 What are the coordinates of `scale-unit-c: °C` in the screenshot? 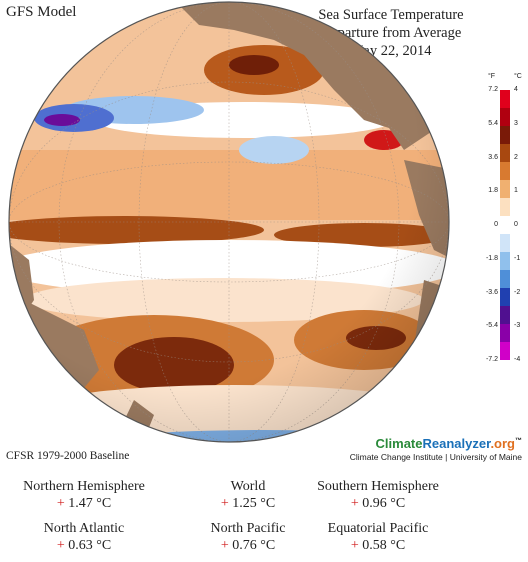 It's located at (518, 76).